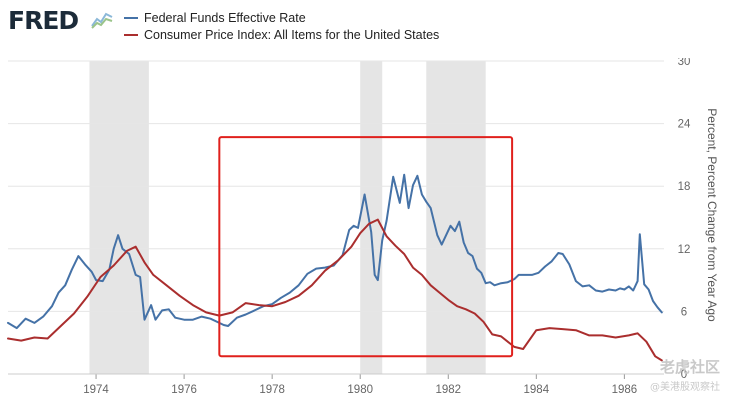 This screenshot has height=401, width=730. Describe the element at coordinates (684, 187) in the screenshot. I see `y-tick-label: 18` at that location.